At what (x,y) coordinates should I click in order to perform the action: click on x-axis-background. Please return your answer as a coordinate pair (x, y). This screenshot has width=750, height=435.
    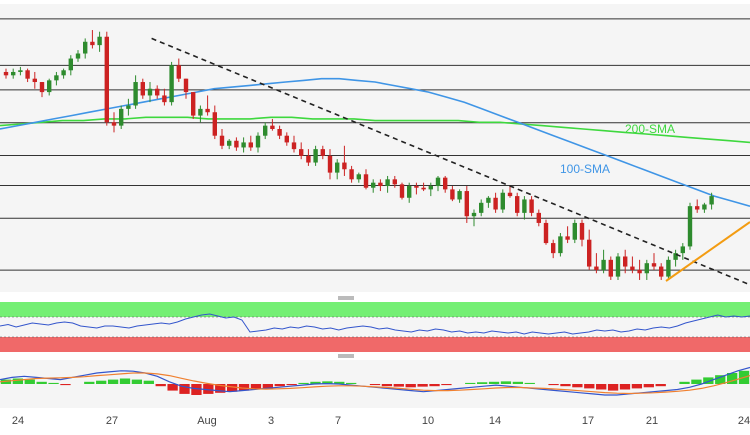
    Looking at the image, I should click on (375, 419).